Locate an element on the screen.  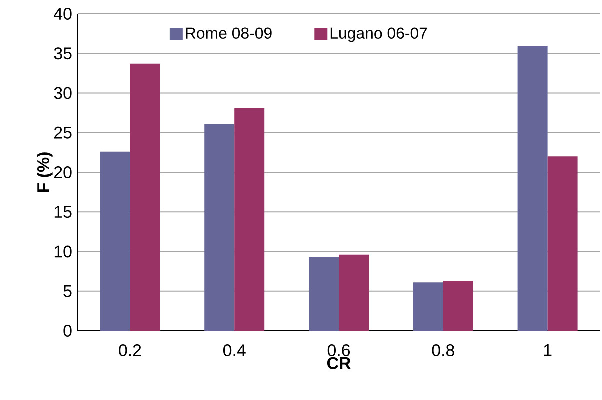
y-tick-label: 15 is located at coordinates (63, 212).